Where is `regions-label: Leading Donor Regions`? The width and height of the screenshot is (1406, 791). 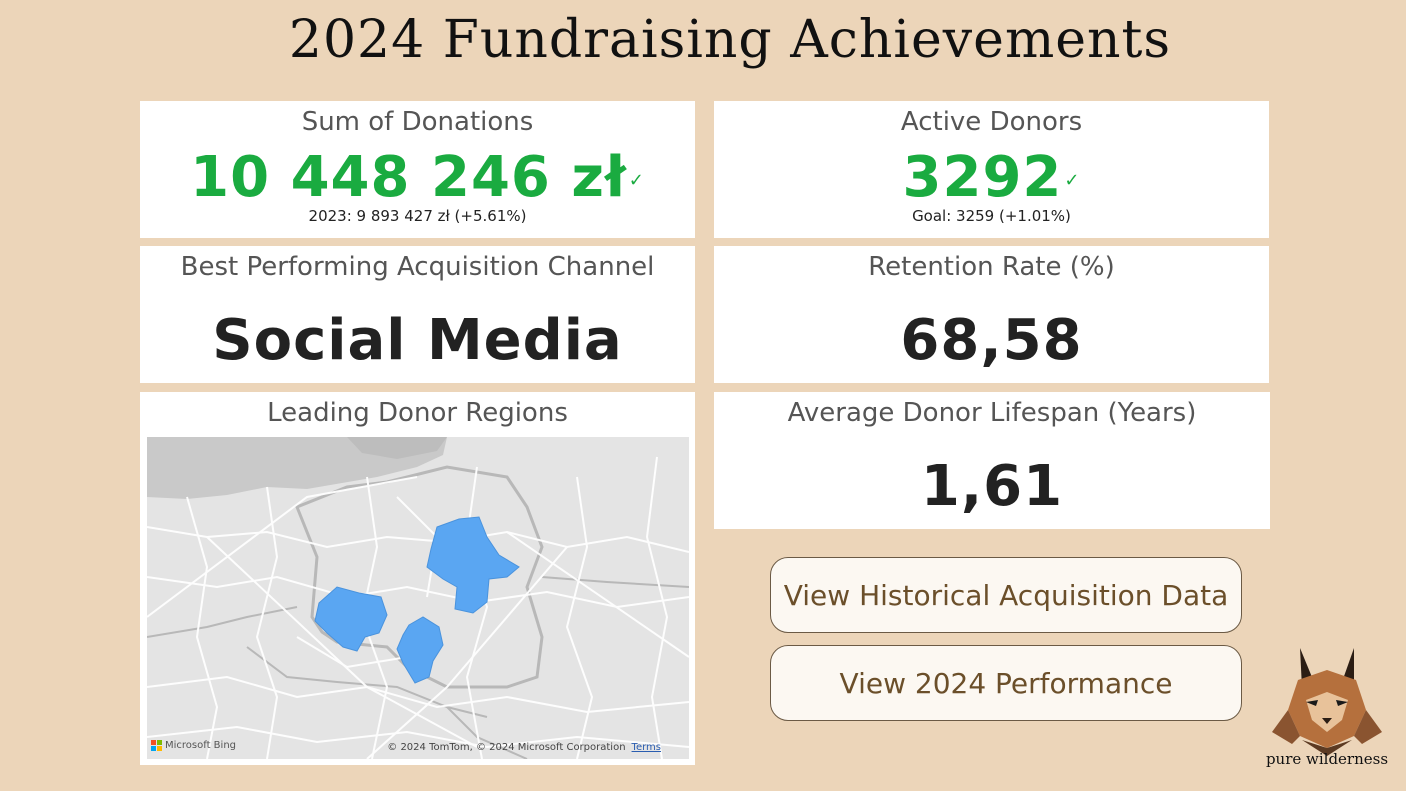 regions-label: Leading Donor Regions is located at coordinates (417, 413).